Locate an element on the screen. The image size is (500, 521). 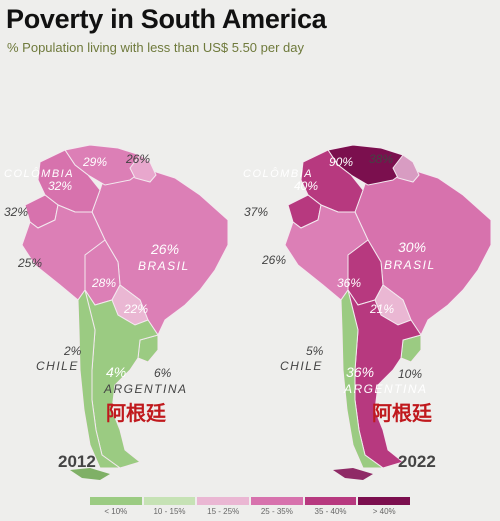
value-uruguay: 6% is located at coordinates (163, 373).